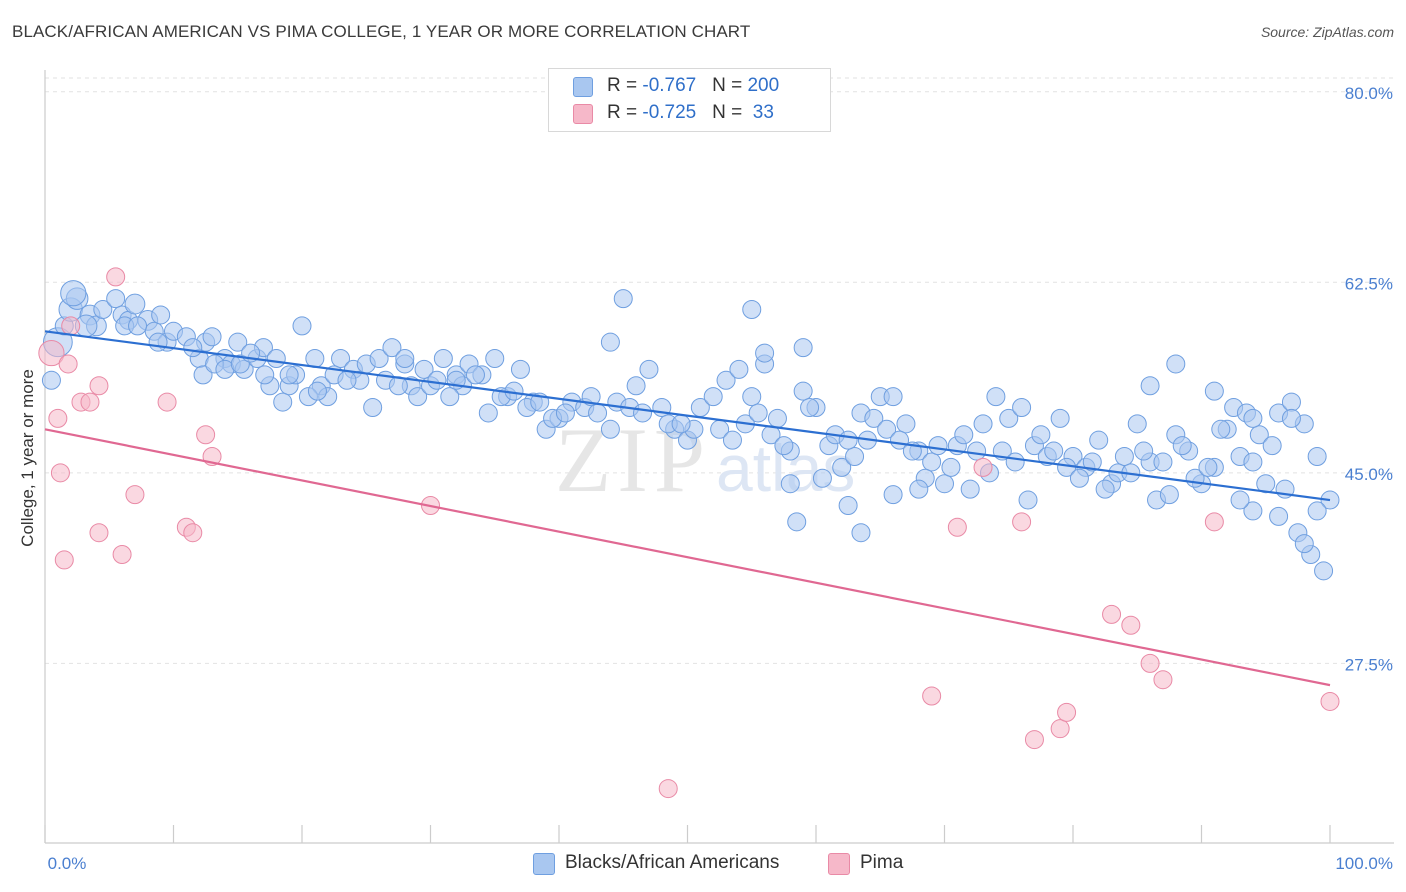 Image resolution: width=1406 pixels, height=892 pixels. I want to click on bottom-legend-label: Blacks/African Americans, so click(672, 862).